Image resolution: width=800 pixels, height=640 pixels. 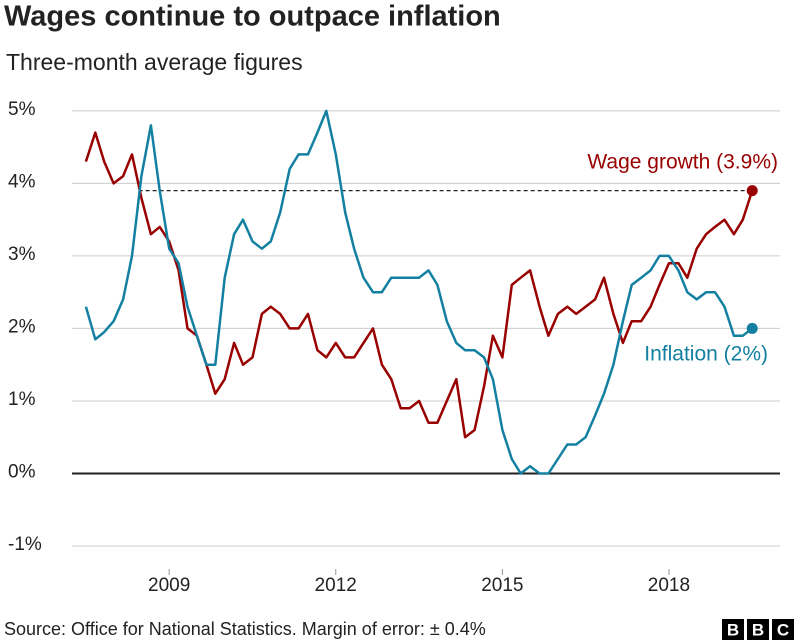 What do you see at coordinates (22, 181) in the screenshot?
I see `y-tick-label: 4%` at bounding box center [22, 181].